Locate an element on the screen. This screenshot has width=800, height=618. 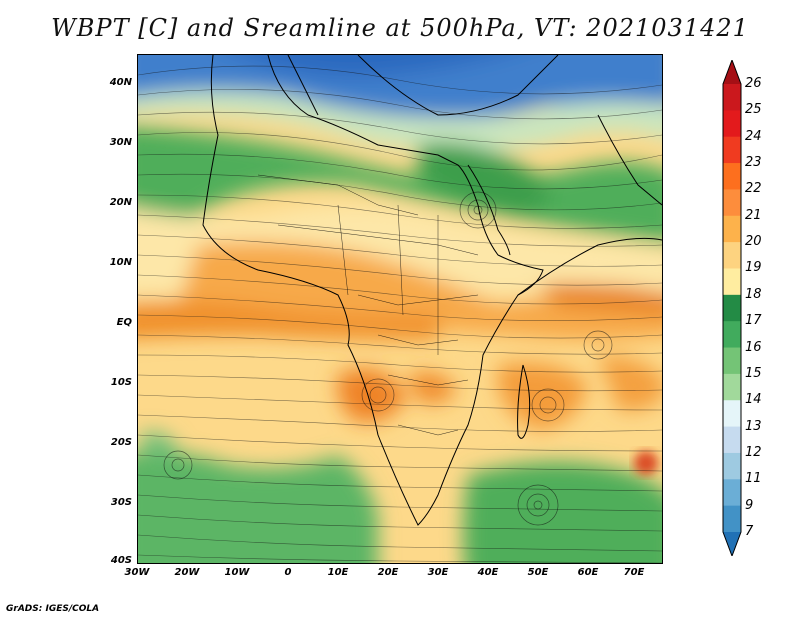
lon-label-70e: 70E is located at coordinates (634, 572).